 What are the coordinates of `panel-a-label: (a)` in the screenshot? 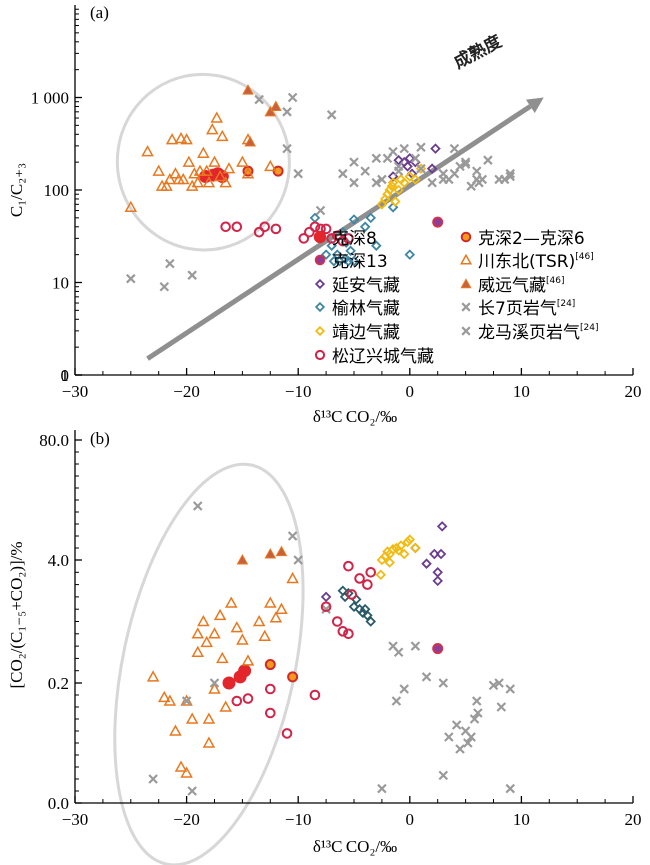 It's located at (99, 12).